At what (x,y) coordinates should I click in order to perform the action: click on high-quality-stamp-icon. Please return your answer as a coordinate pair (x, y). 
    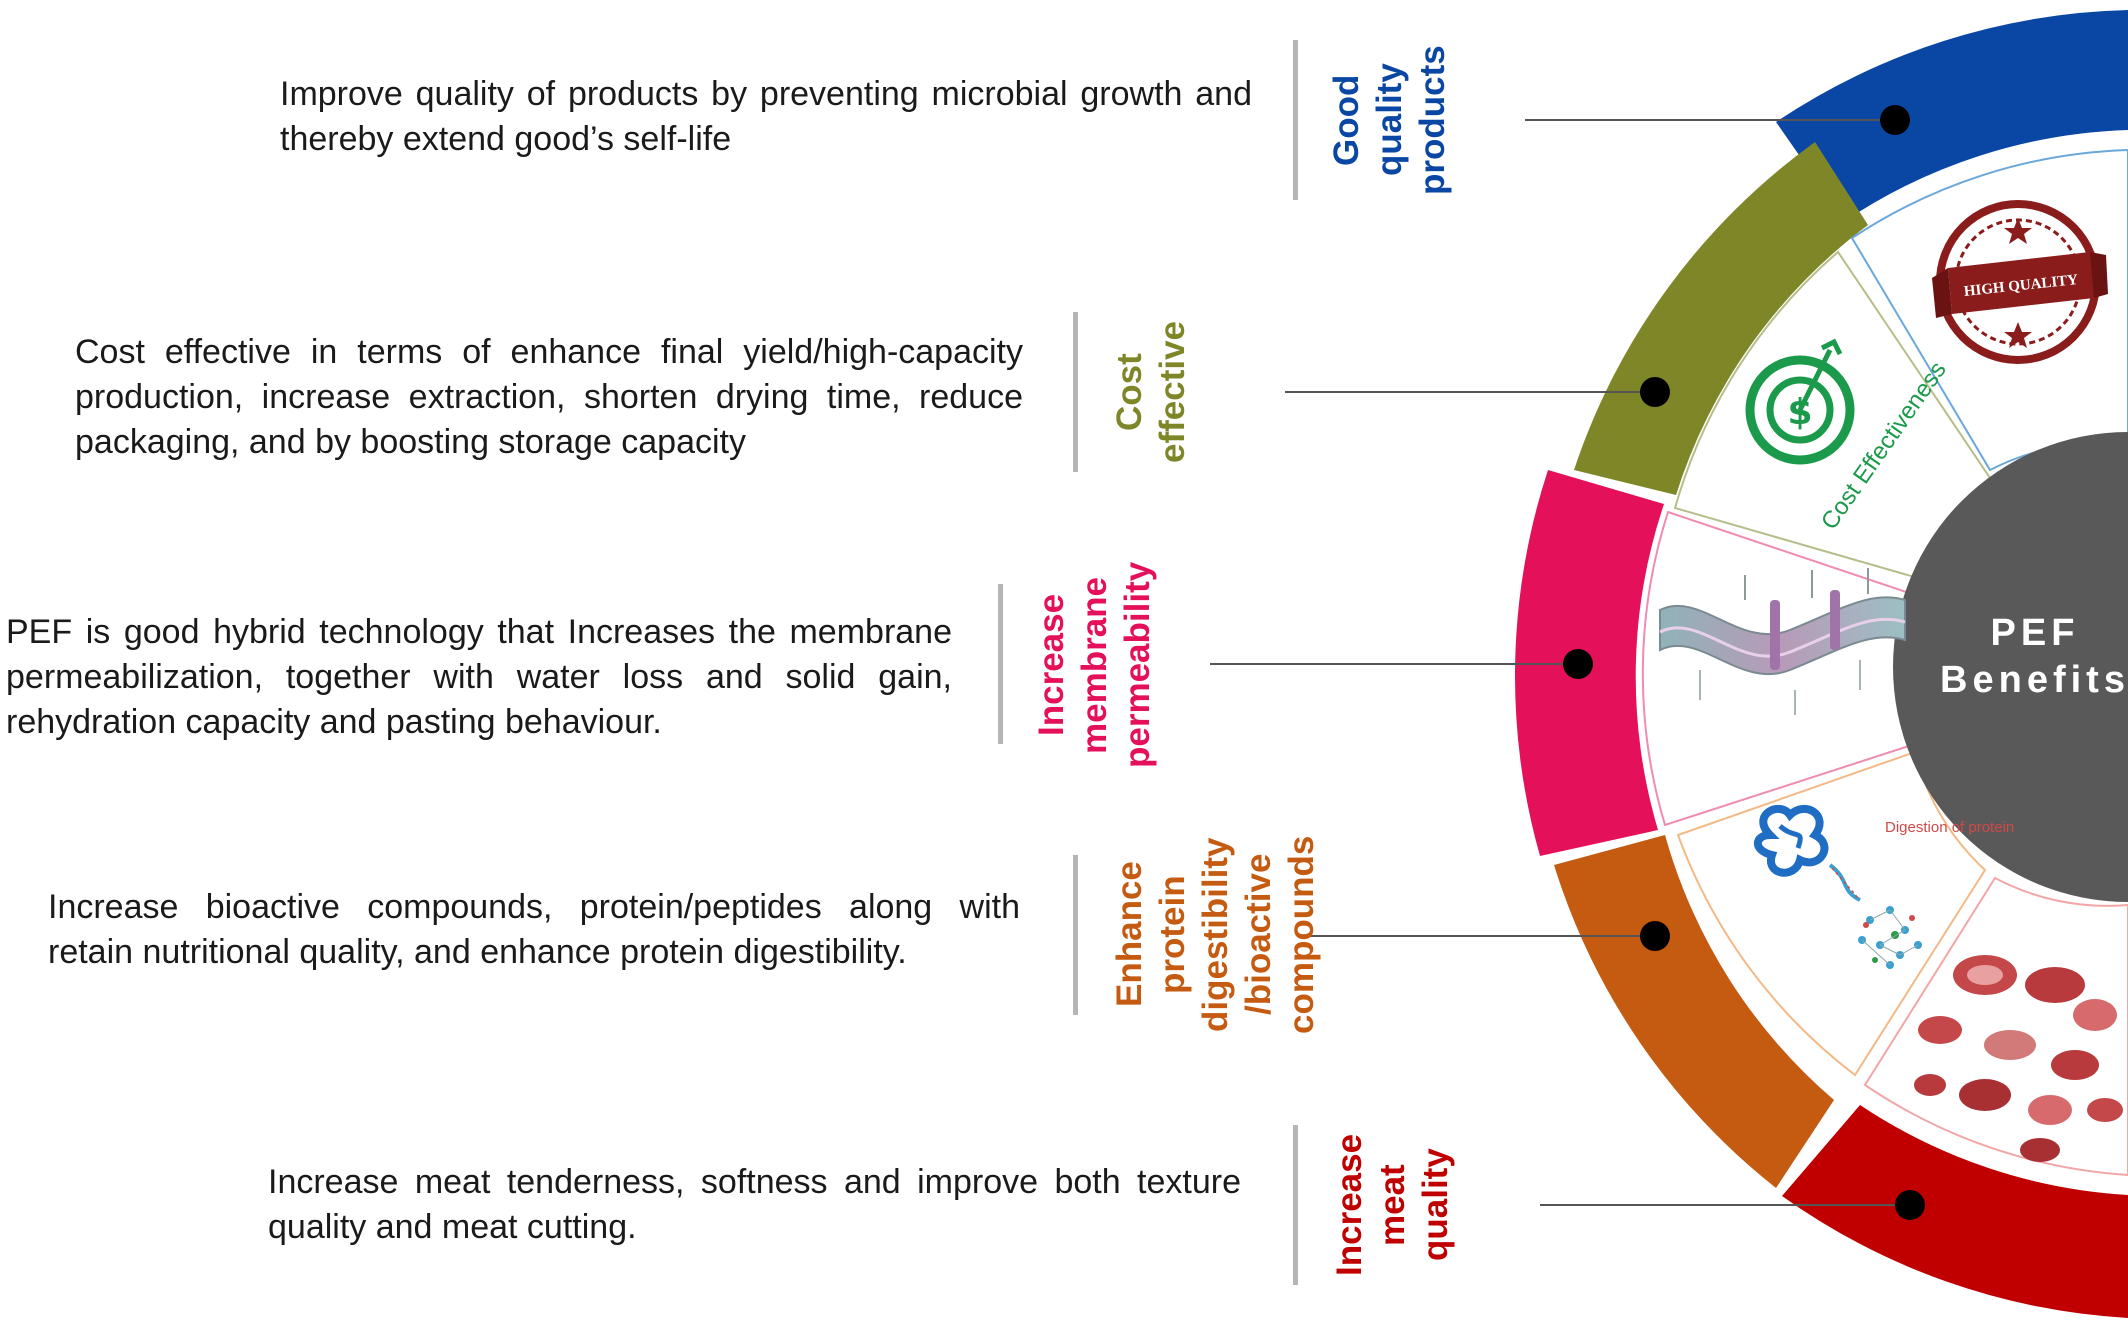
    Looking at the image, I should click on (2020, 282).